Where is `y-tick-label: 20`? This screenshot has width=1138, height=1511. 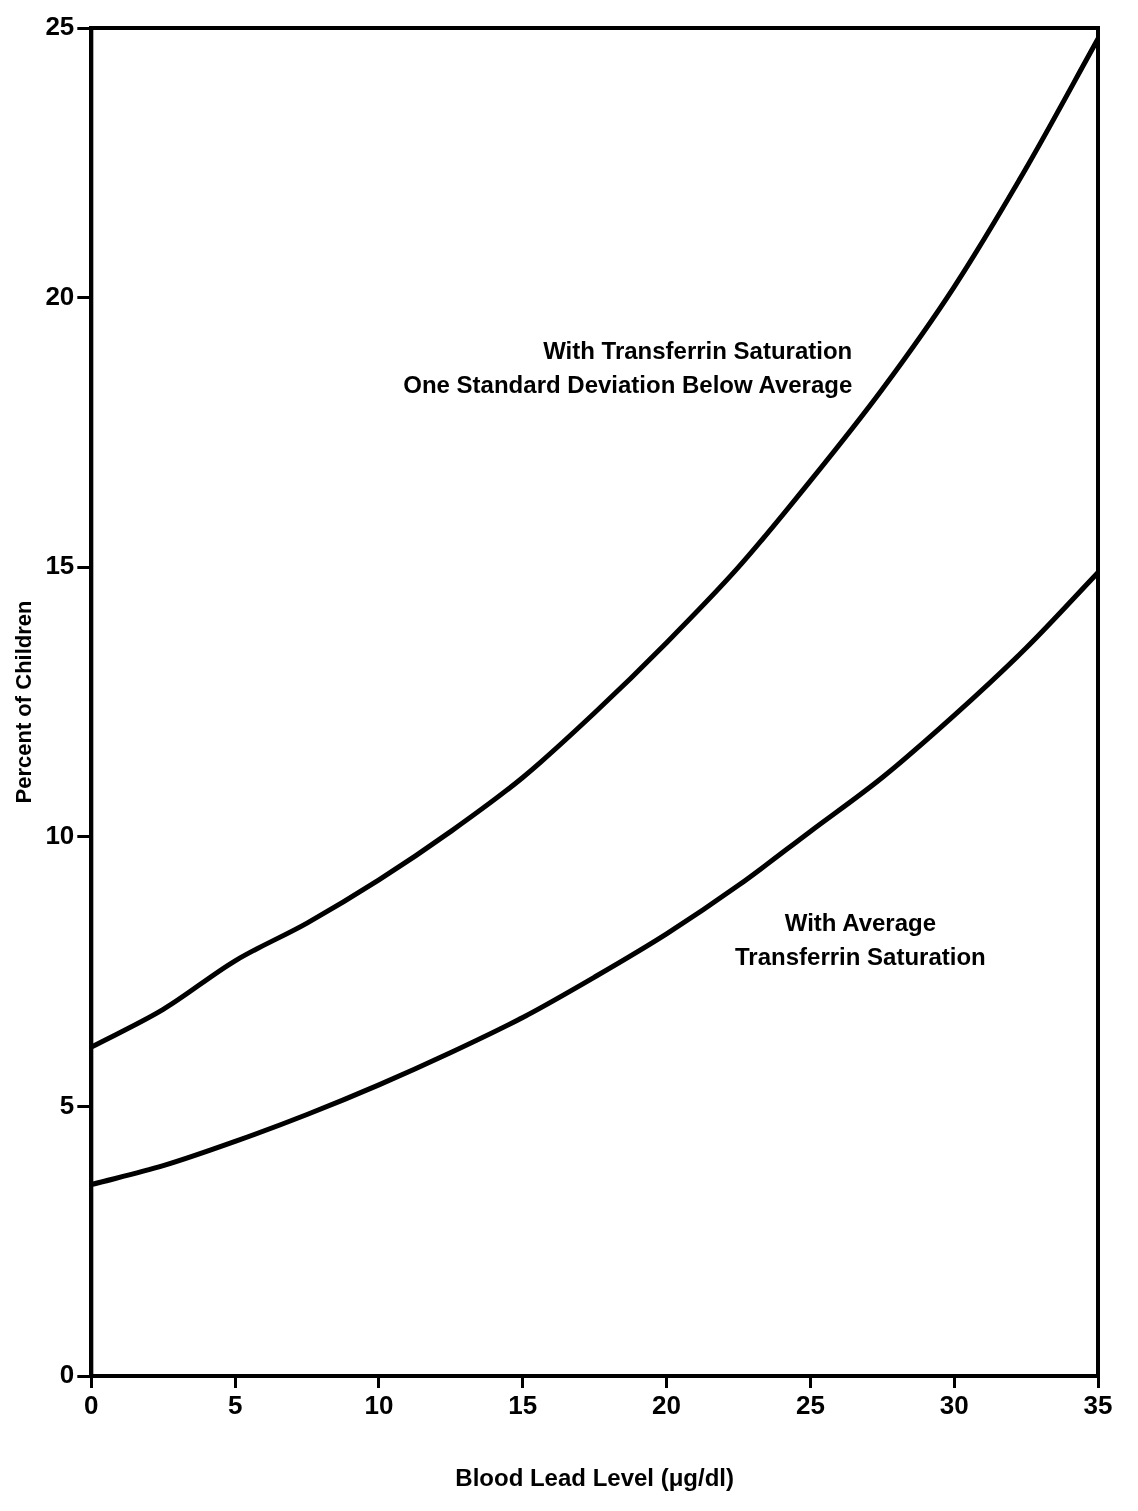 y-tick-label: 20 is located at coordinates (60, 295).